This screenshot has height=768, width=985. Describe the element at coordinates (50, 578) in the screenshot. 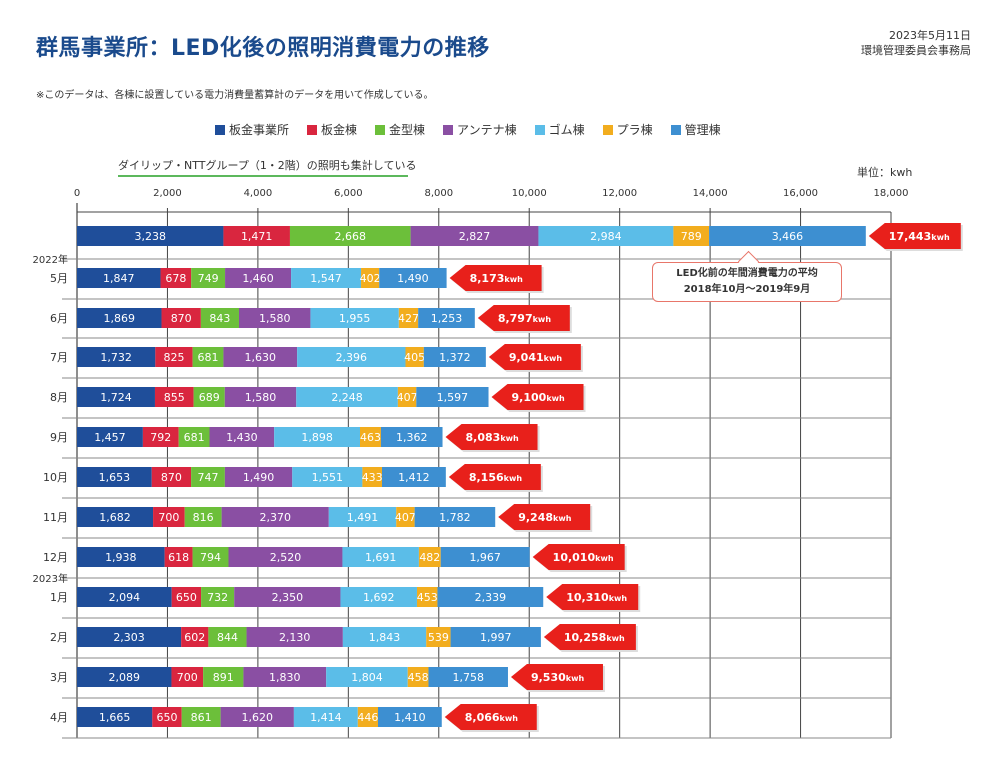

I see `year-label: 2023年` at that location.